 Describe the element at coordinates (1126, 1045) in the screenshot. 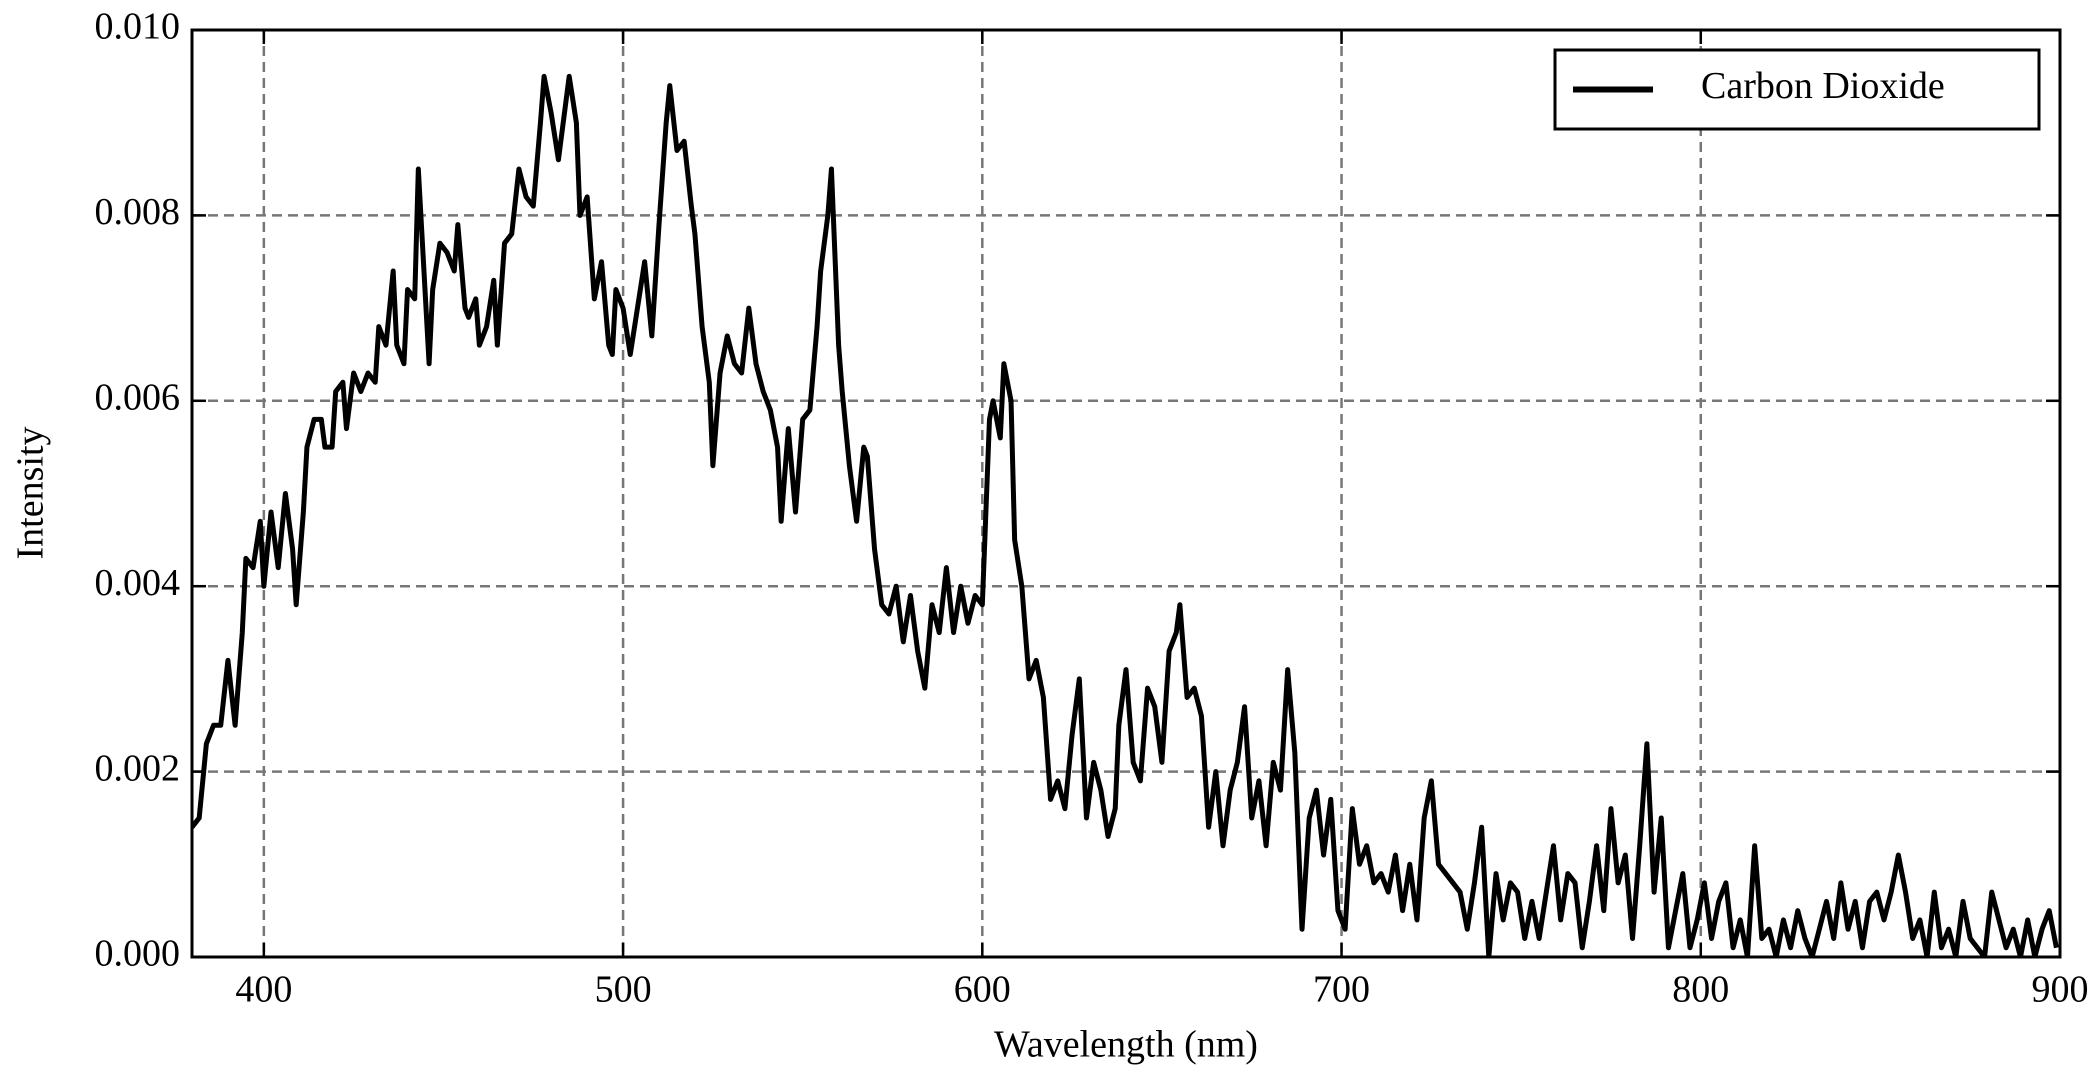

I see `x-axis-label: Wavelength (nm)` at that location.